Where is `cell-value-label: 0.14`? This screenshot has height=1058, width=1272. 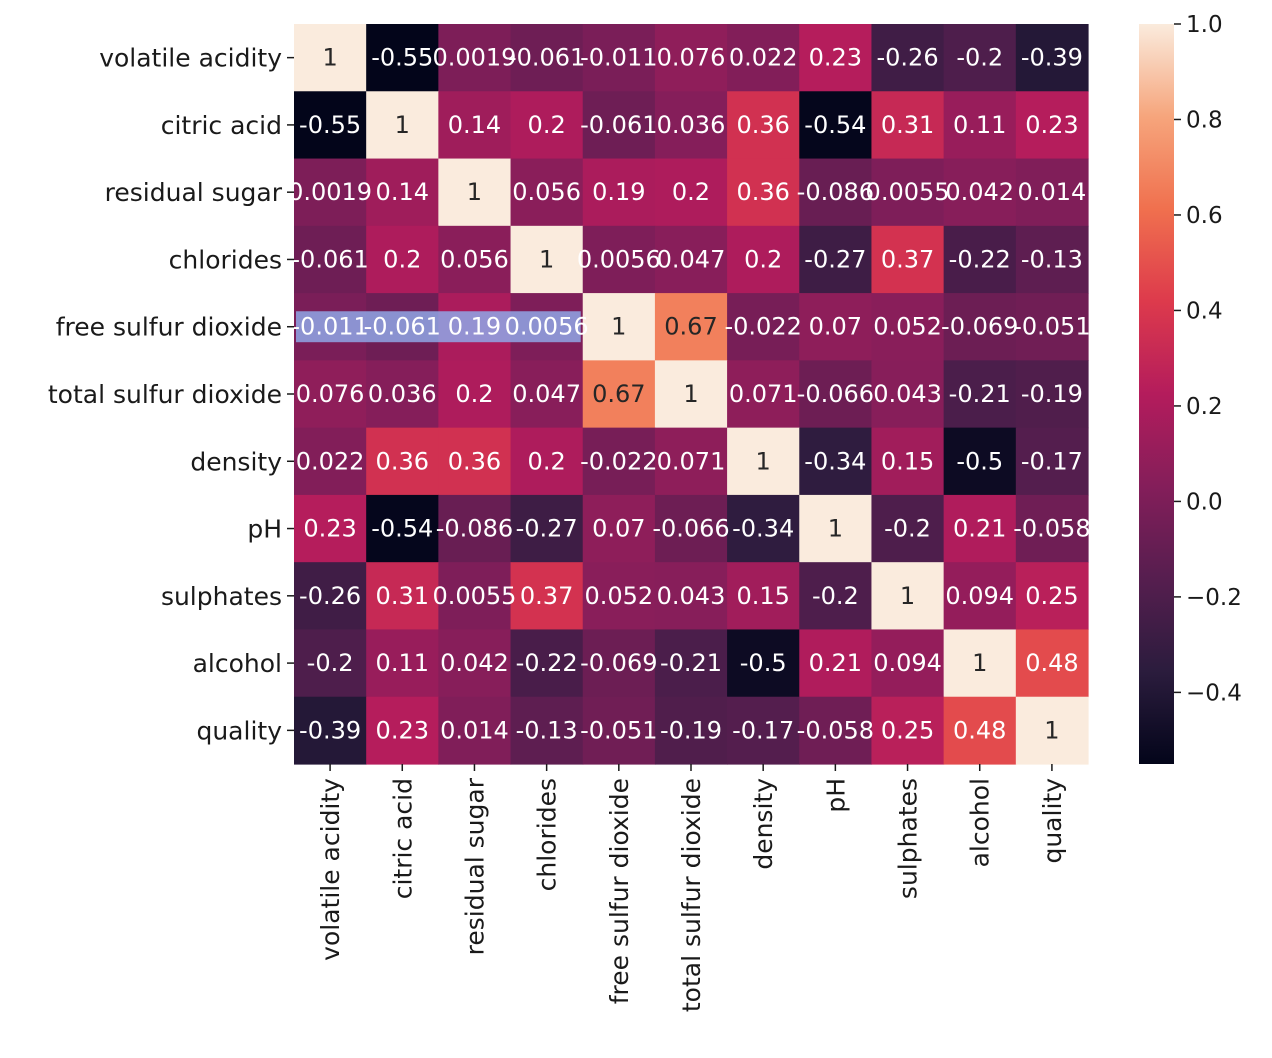
cell-value-label: 0.14 is located at coordinates (402, 192).